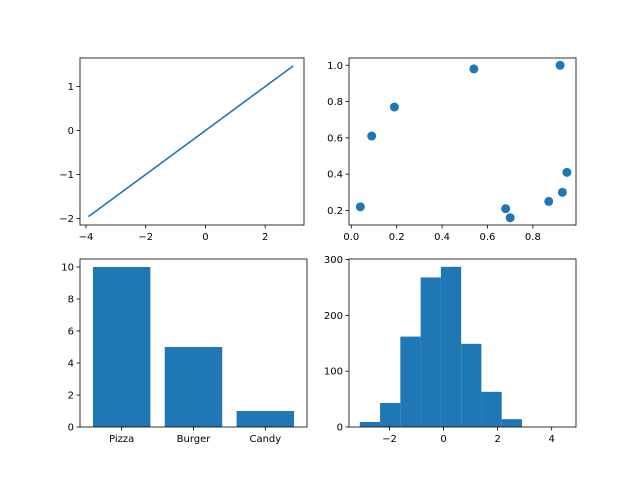  Describe the element at coordinates (205, 237) in the screenshot. I see `line-plot-x-tick-label: 0` at that location.